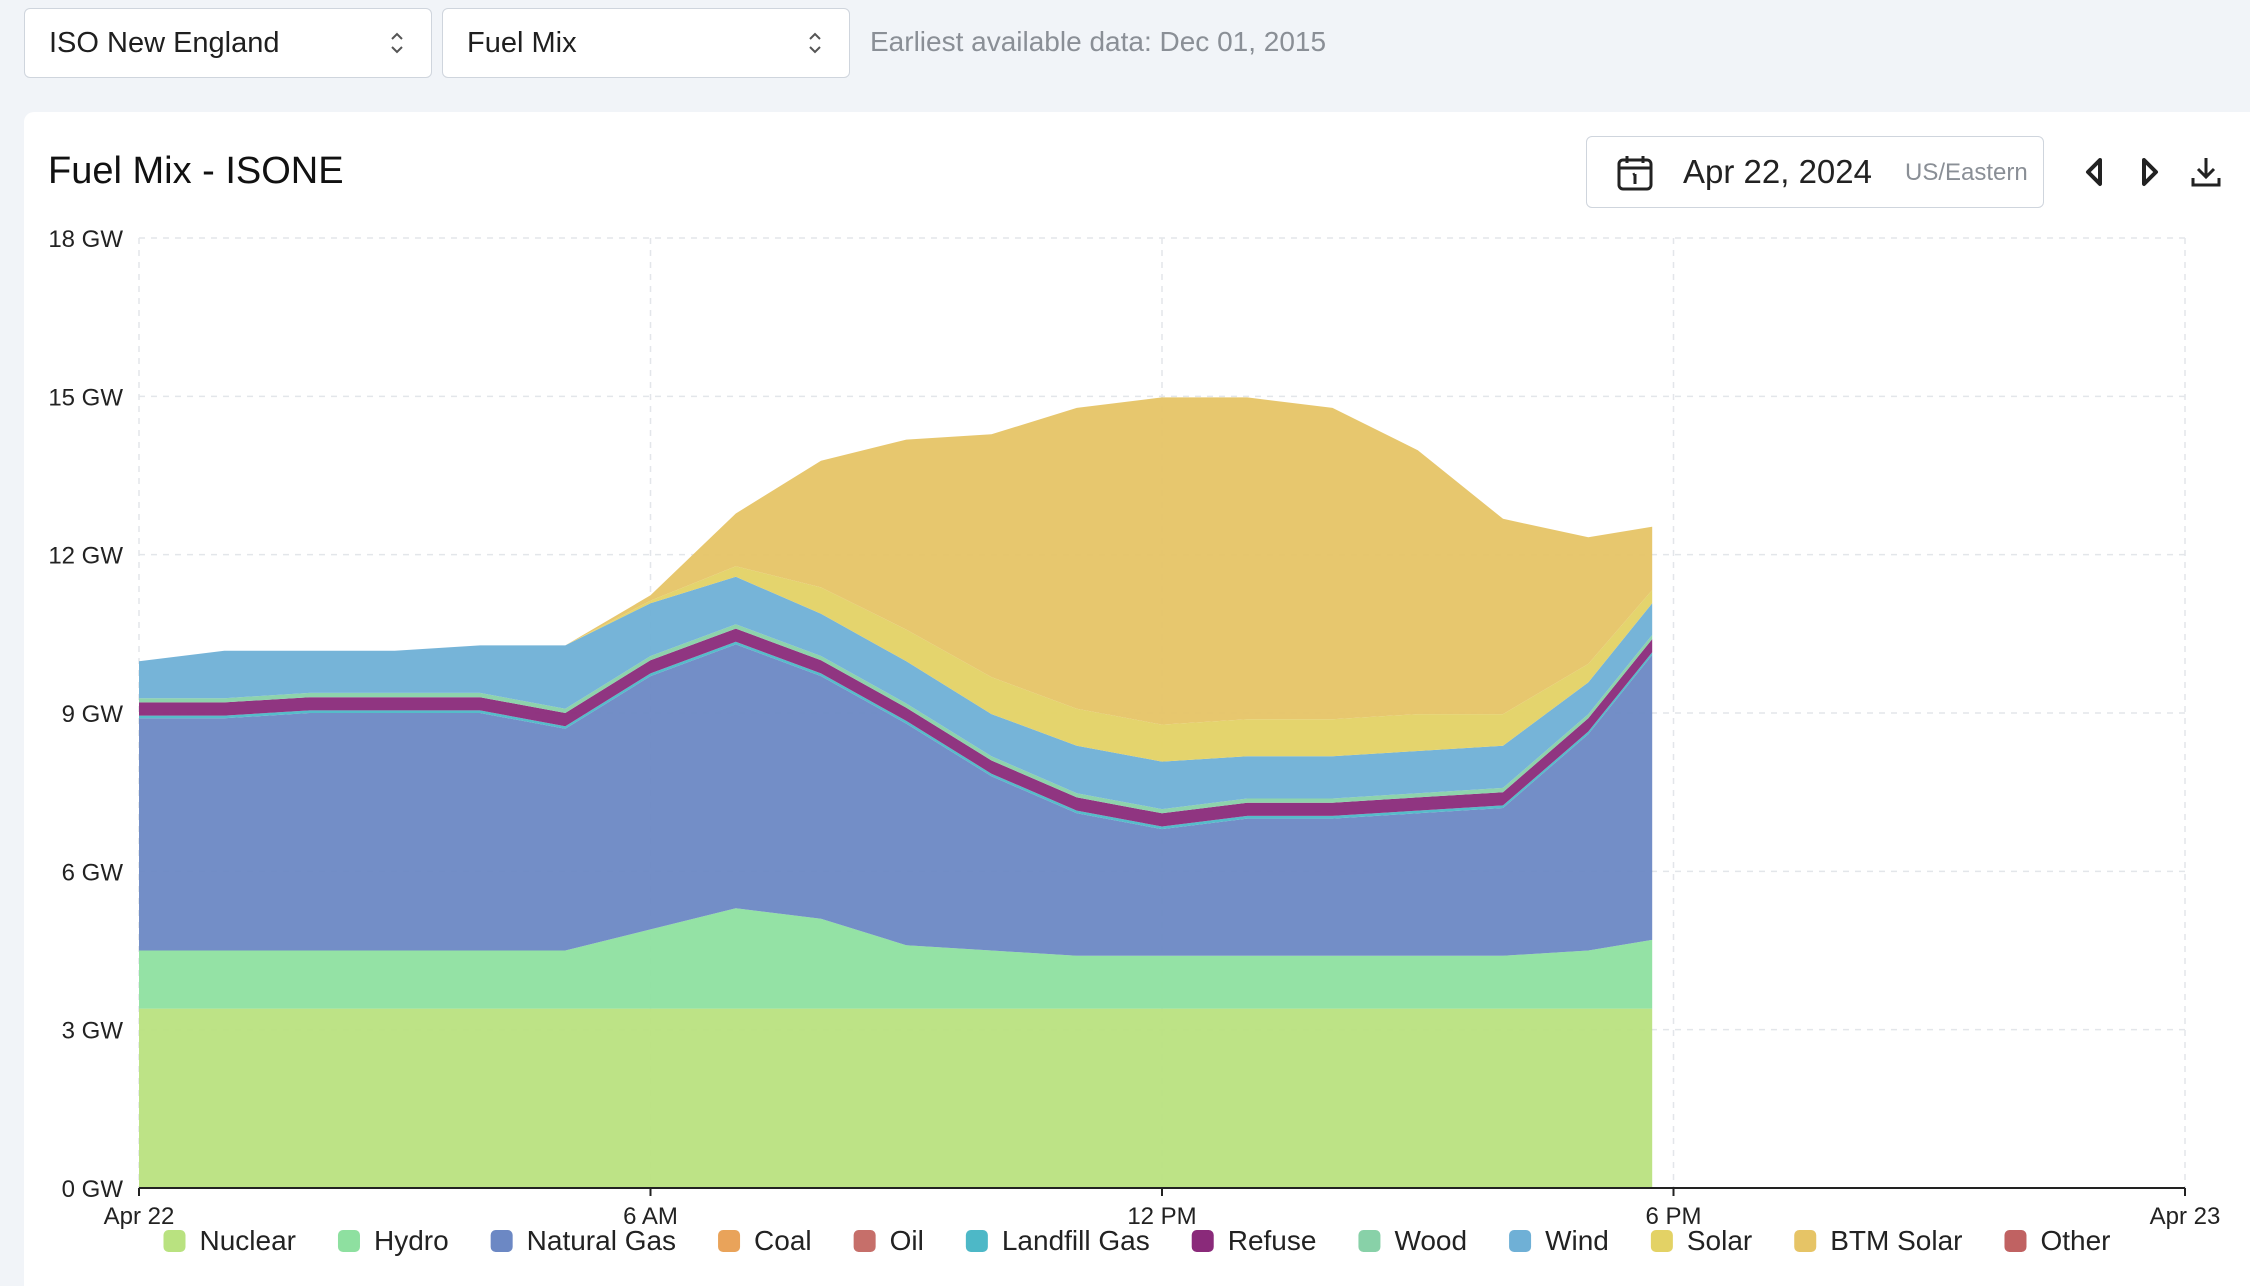 The height and width of the screenshot is (1286, 2250). Describe the element at coordinates (93, 1189) in the screenshot. I see `y-tick-label: 0 GW` at that location.